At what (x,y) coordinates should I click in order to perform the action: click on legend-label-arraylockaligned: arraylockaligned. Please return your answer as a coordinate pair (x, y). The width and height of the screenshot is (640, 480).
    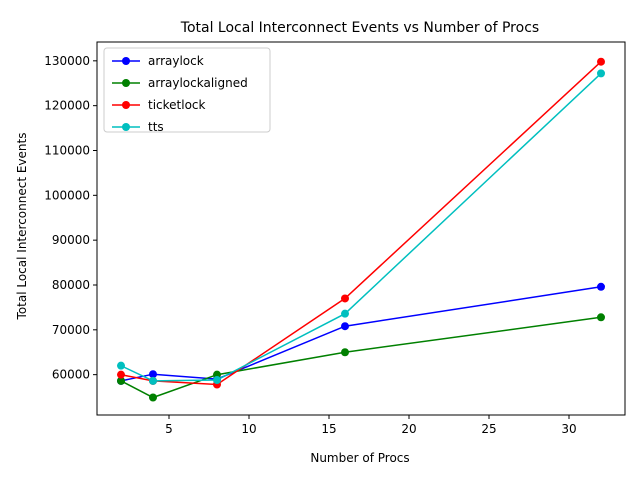
    Looking at the image, I should click on (198, 83).